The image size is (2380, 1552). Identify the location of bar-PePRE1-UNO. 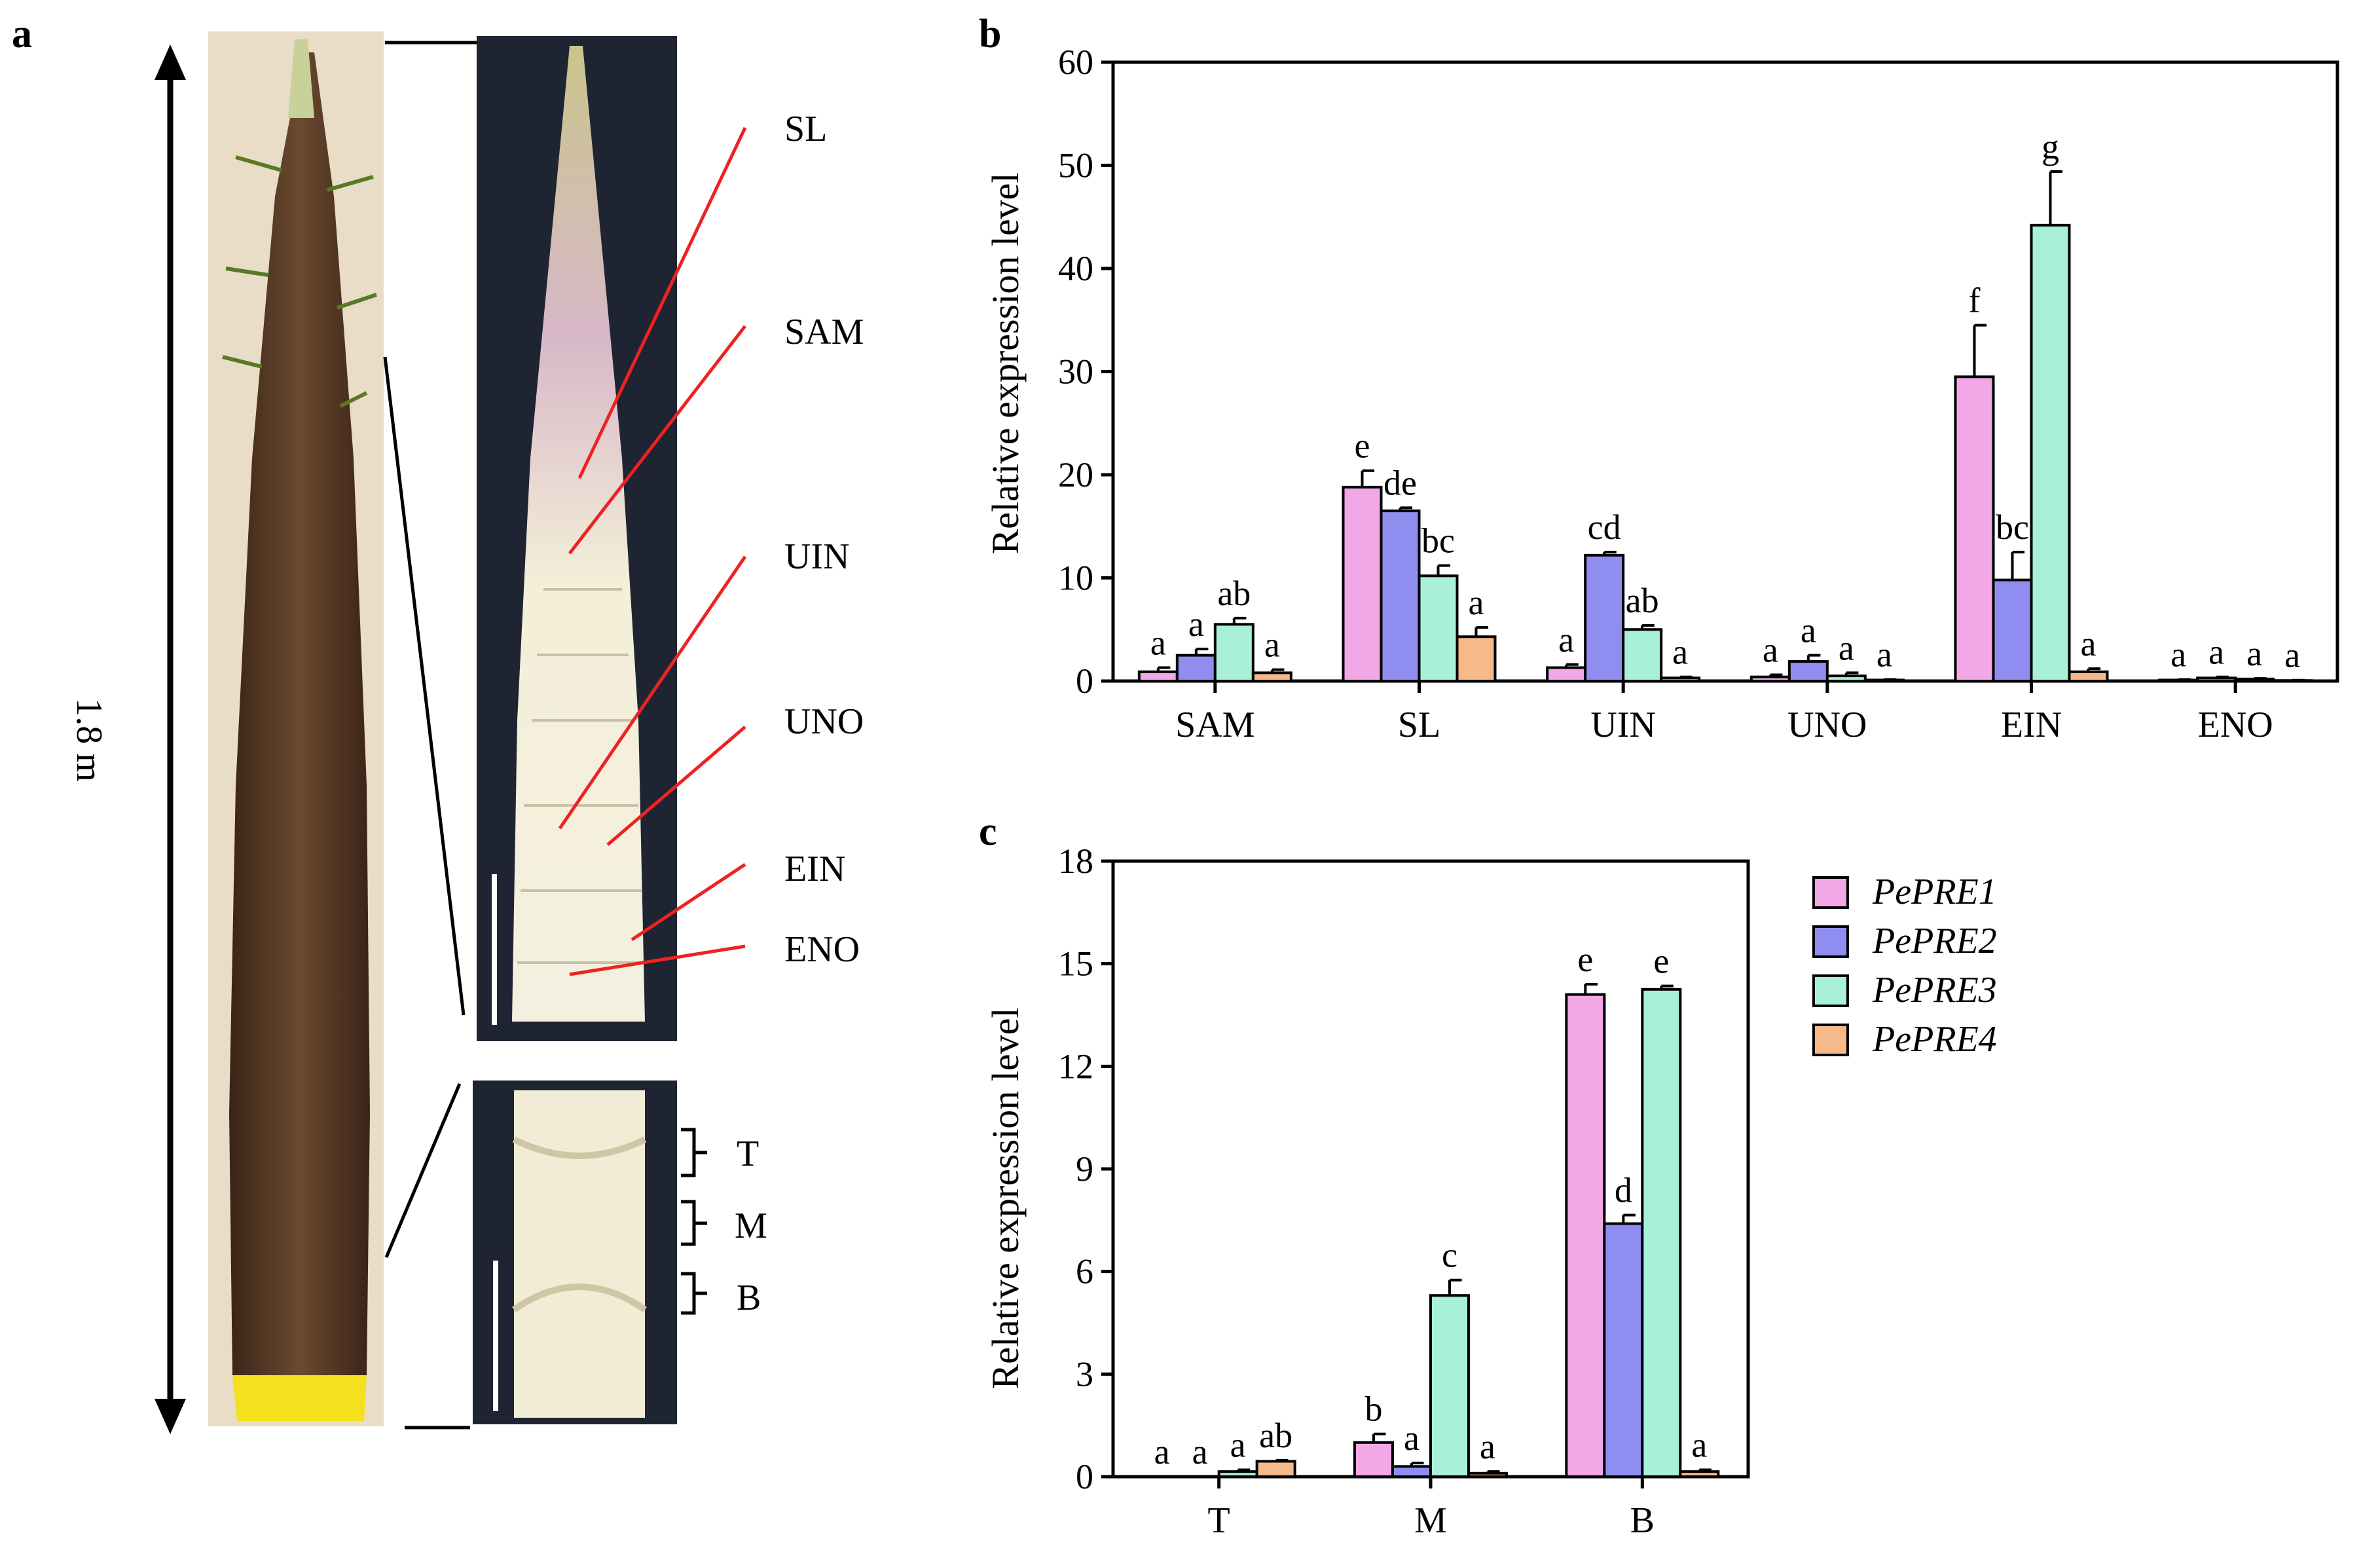
(1770, 678).